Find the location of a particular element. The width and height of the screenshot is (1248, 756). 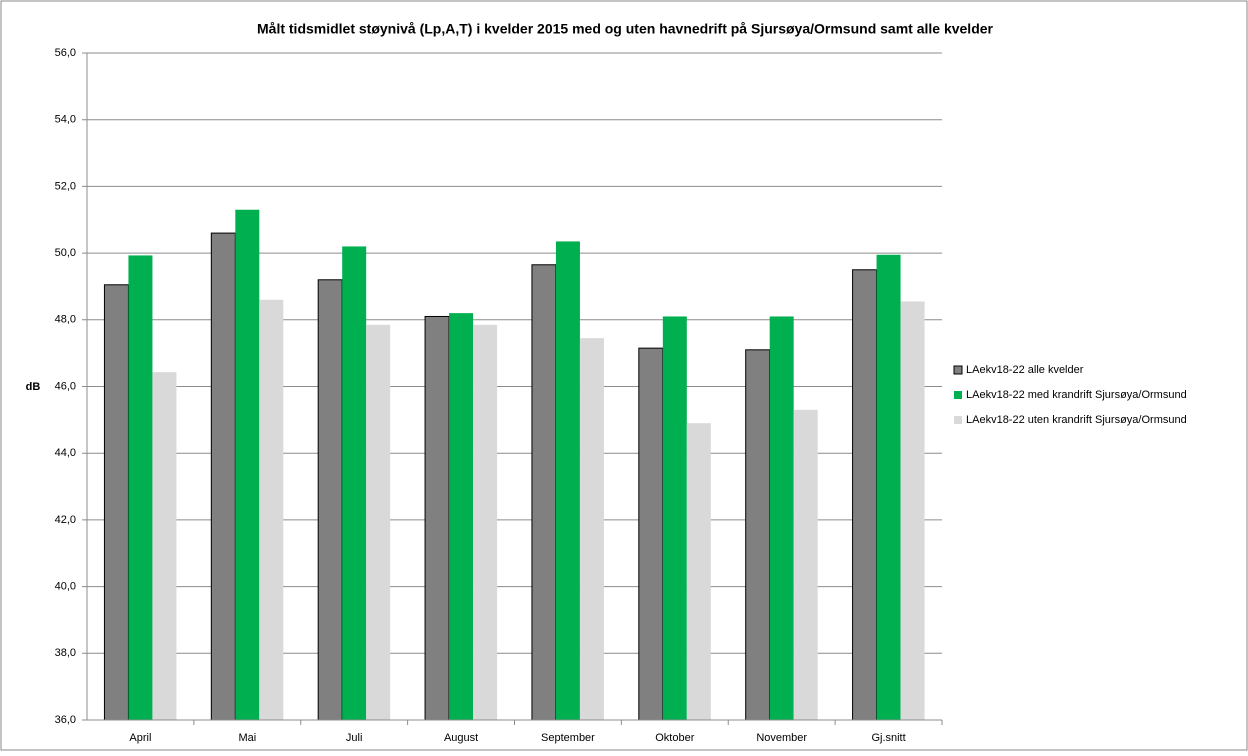

y-tick-label: 44,0 is located at coordinates (65, 453).